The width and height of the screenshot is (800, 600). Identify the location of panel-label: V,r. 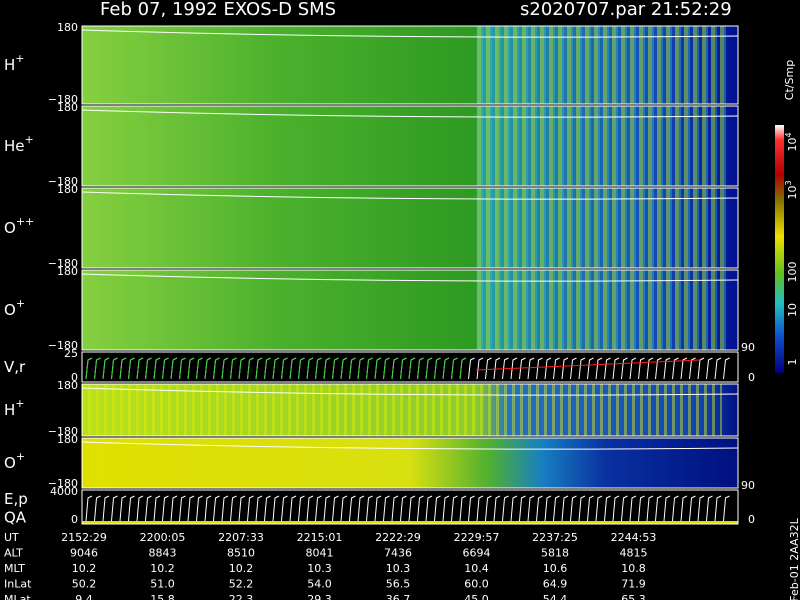
(15, 367).